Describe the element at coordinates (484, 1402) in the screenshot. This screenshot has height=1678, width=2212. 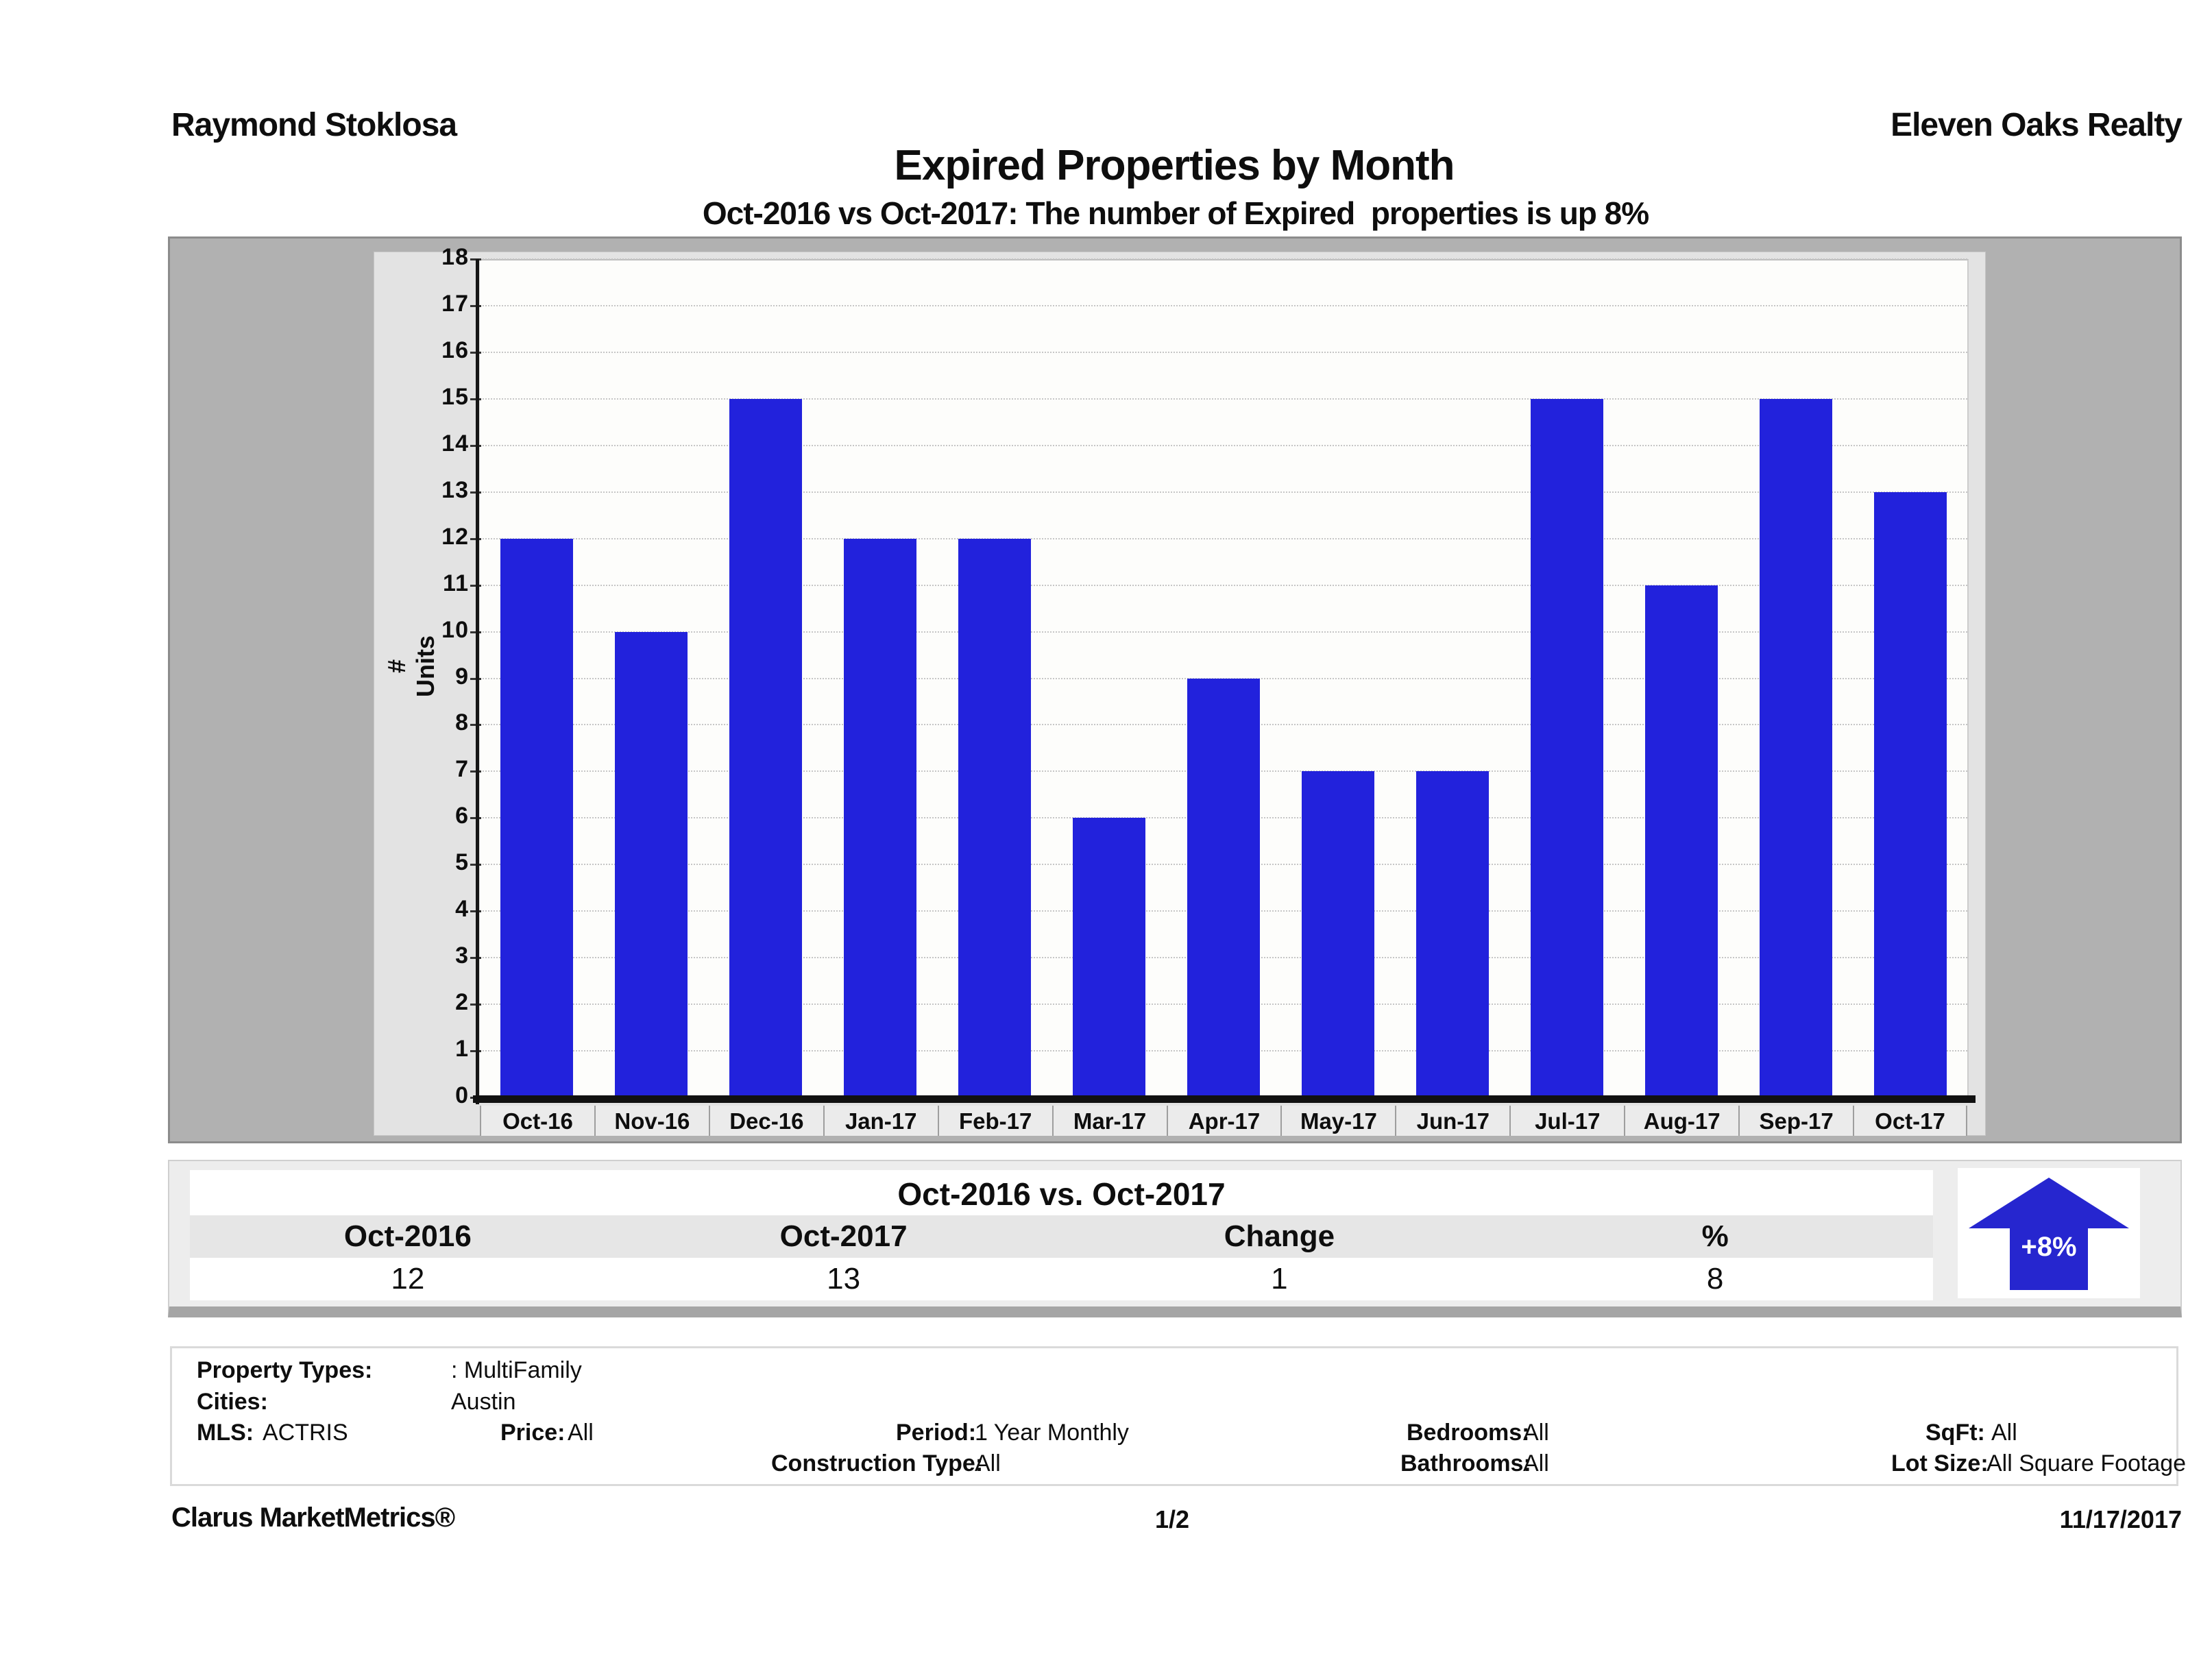
I see `cities-value: Austin` at that location.